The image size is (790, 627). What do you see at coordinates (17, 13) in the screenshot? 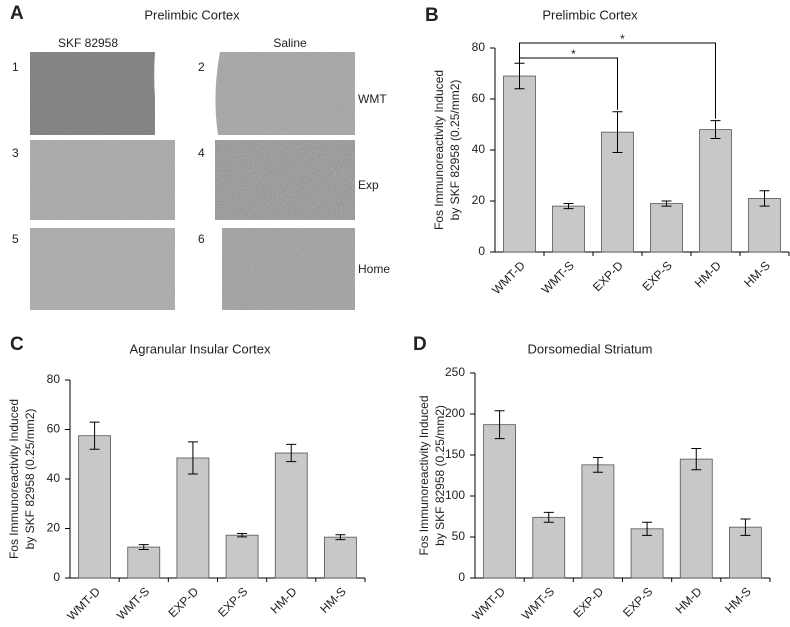
I see `panel-label: A` at bounding box center [17, 13].